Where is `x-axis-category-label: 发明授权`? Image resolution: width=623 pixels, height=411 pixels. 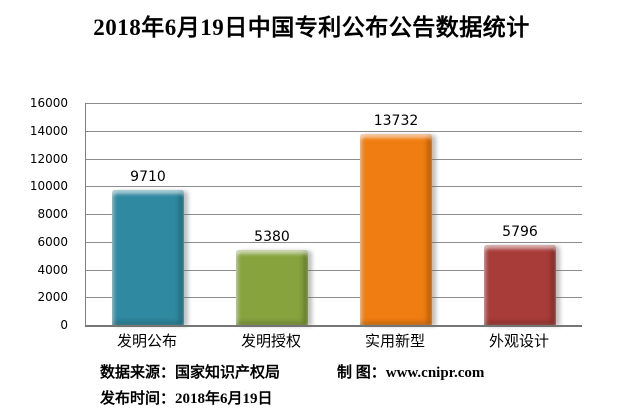
x-axis-category-label: 发明授权 is located at coordinates (270, 341).